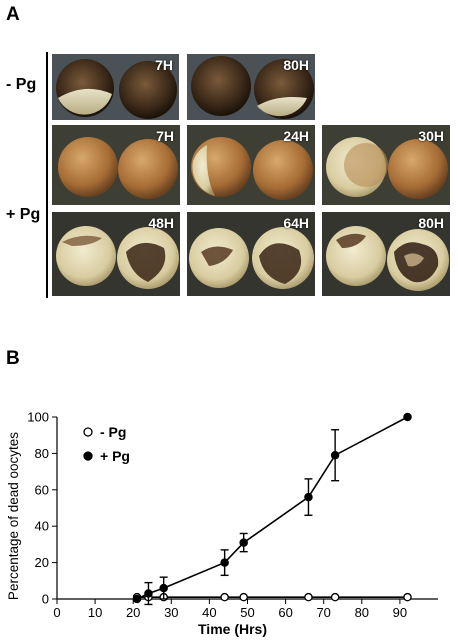 The width and height of the screenshot is (458, 644). I want to click on x-tick-label: 70, so click(323, 612).